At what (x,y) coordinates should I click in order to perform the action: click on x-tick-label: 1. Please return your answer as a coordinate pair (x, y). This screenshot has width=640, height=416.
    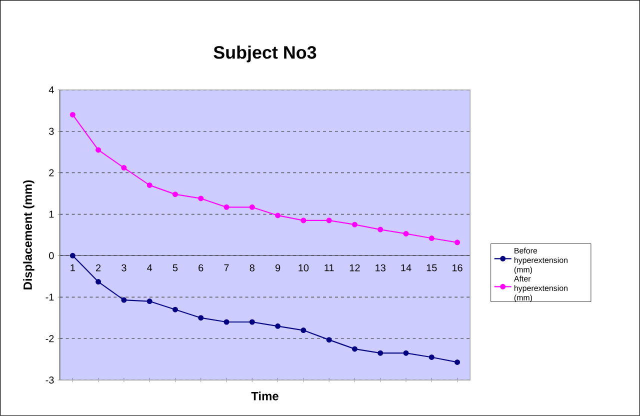
    Looking at the image, I should click on (72, 268).